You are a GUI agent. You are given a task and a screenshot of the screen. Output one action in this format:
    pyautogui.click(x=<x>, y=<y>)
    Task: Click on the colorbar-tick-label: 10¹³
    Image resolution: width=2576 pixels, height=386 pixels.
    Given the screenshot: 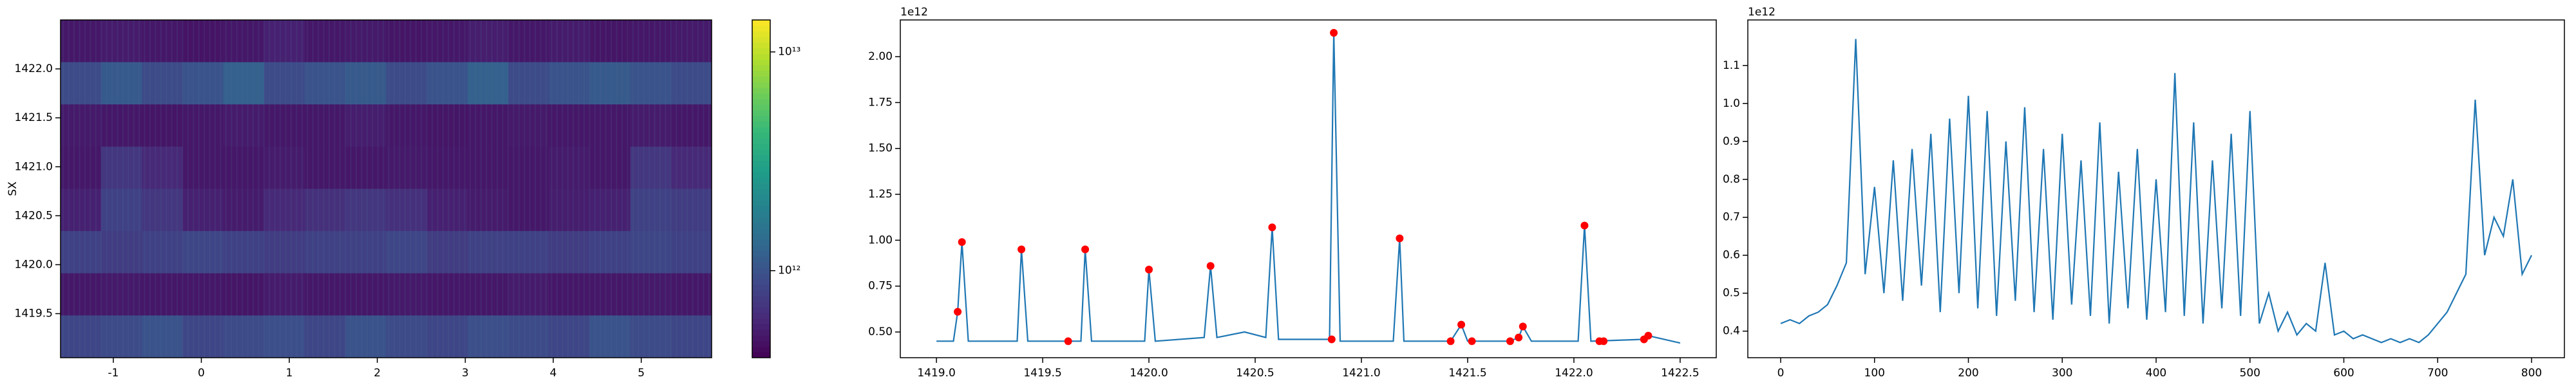 What is the action you would take?
    pyautogui.click(x=789, y=52)
    